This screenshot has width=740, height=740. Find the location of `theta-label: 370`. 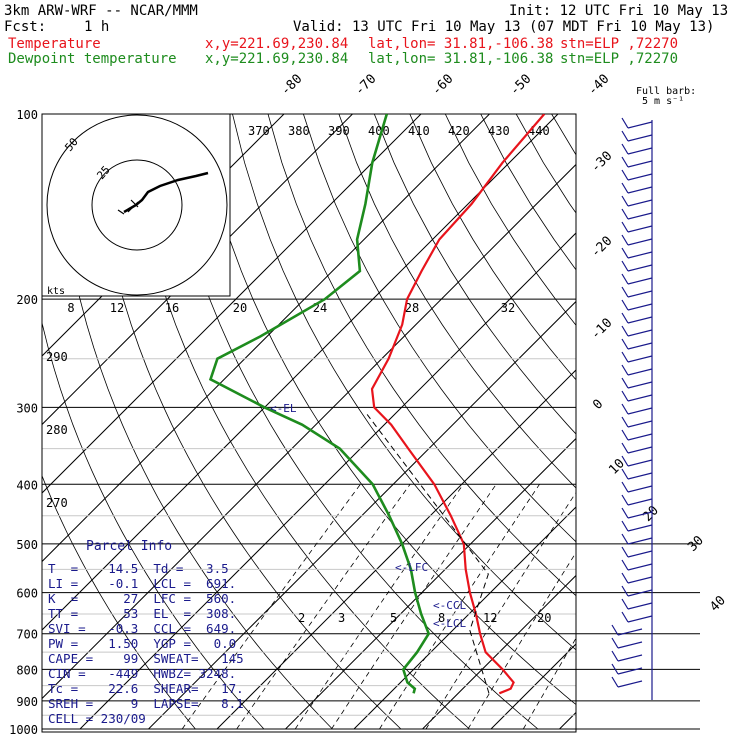

theta-label: 370 is located at coordinates (259, 131).